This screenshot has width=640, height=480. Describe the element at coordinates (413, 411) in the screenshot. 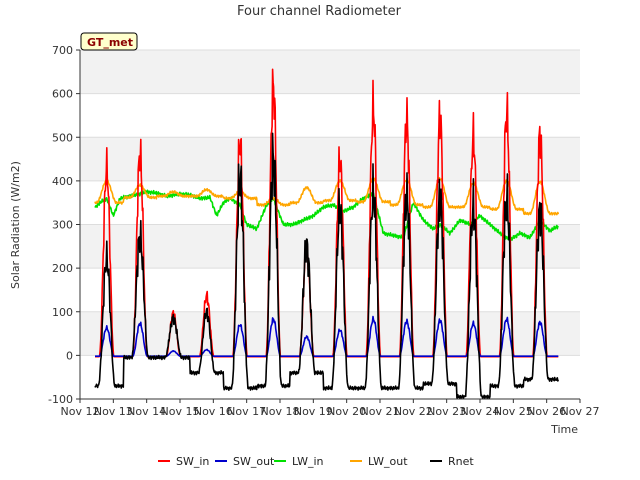

I see `x-tick-label: Nov 22` at that location.